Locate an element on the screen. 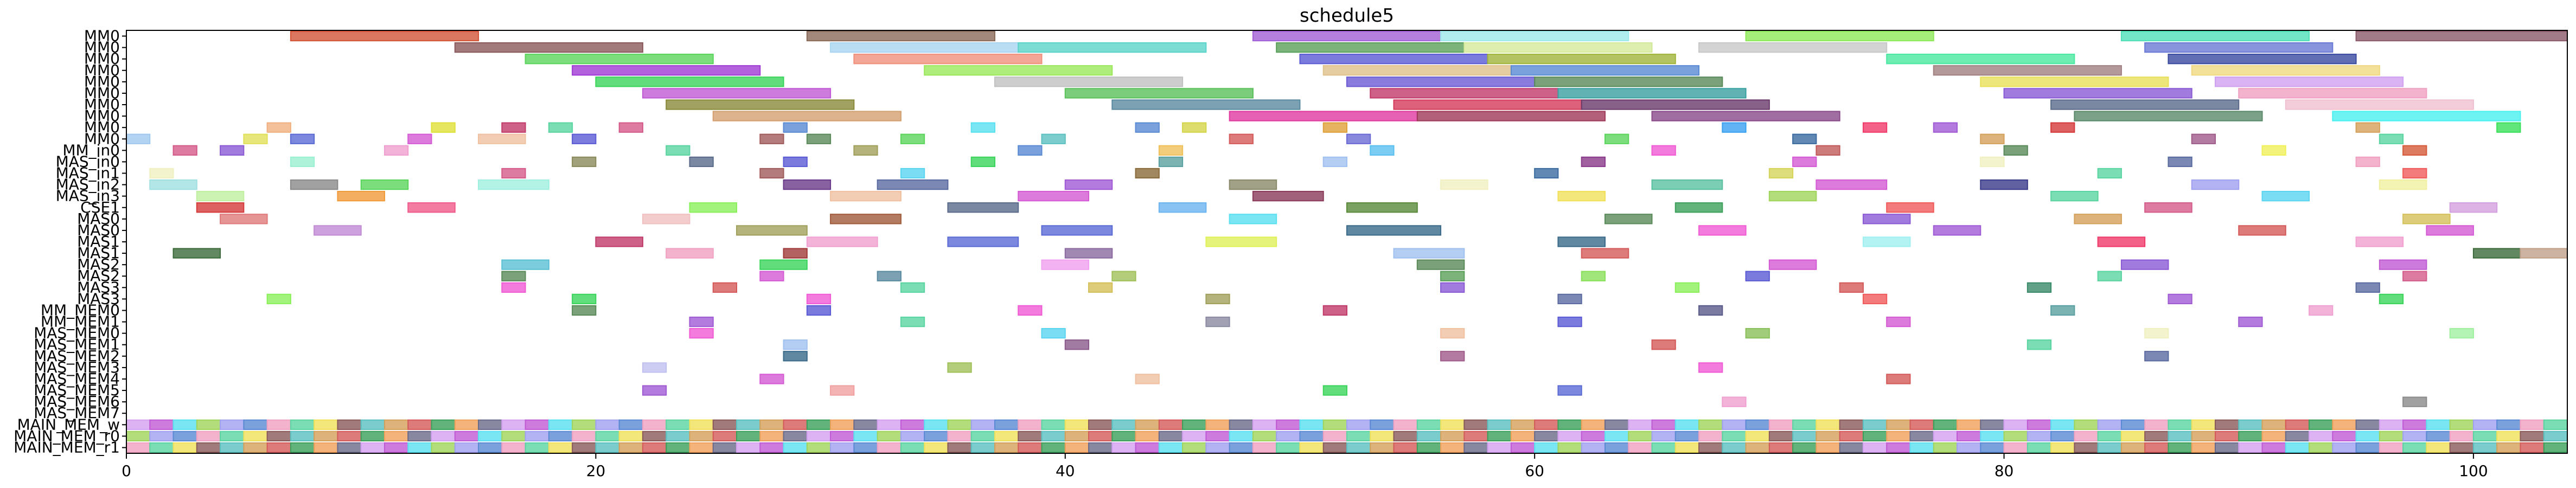 This screenshot has height=488, width=2576. y-tick-label: MAS_MEM3 is located at coordinates (77, 367).